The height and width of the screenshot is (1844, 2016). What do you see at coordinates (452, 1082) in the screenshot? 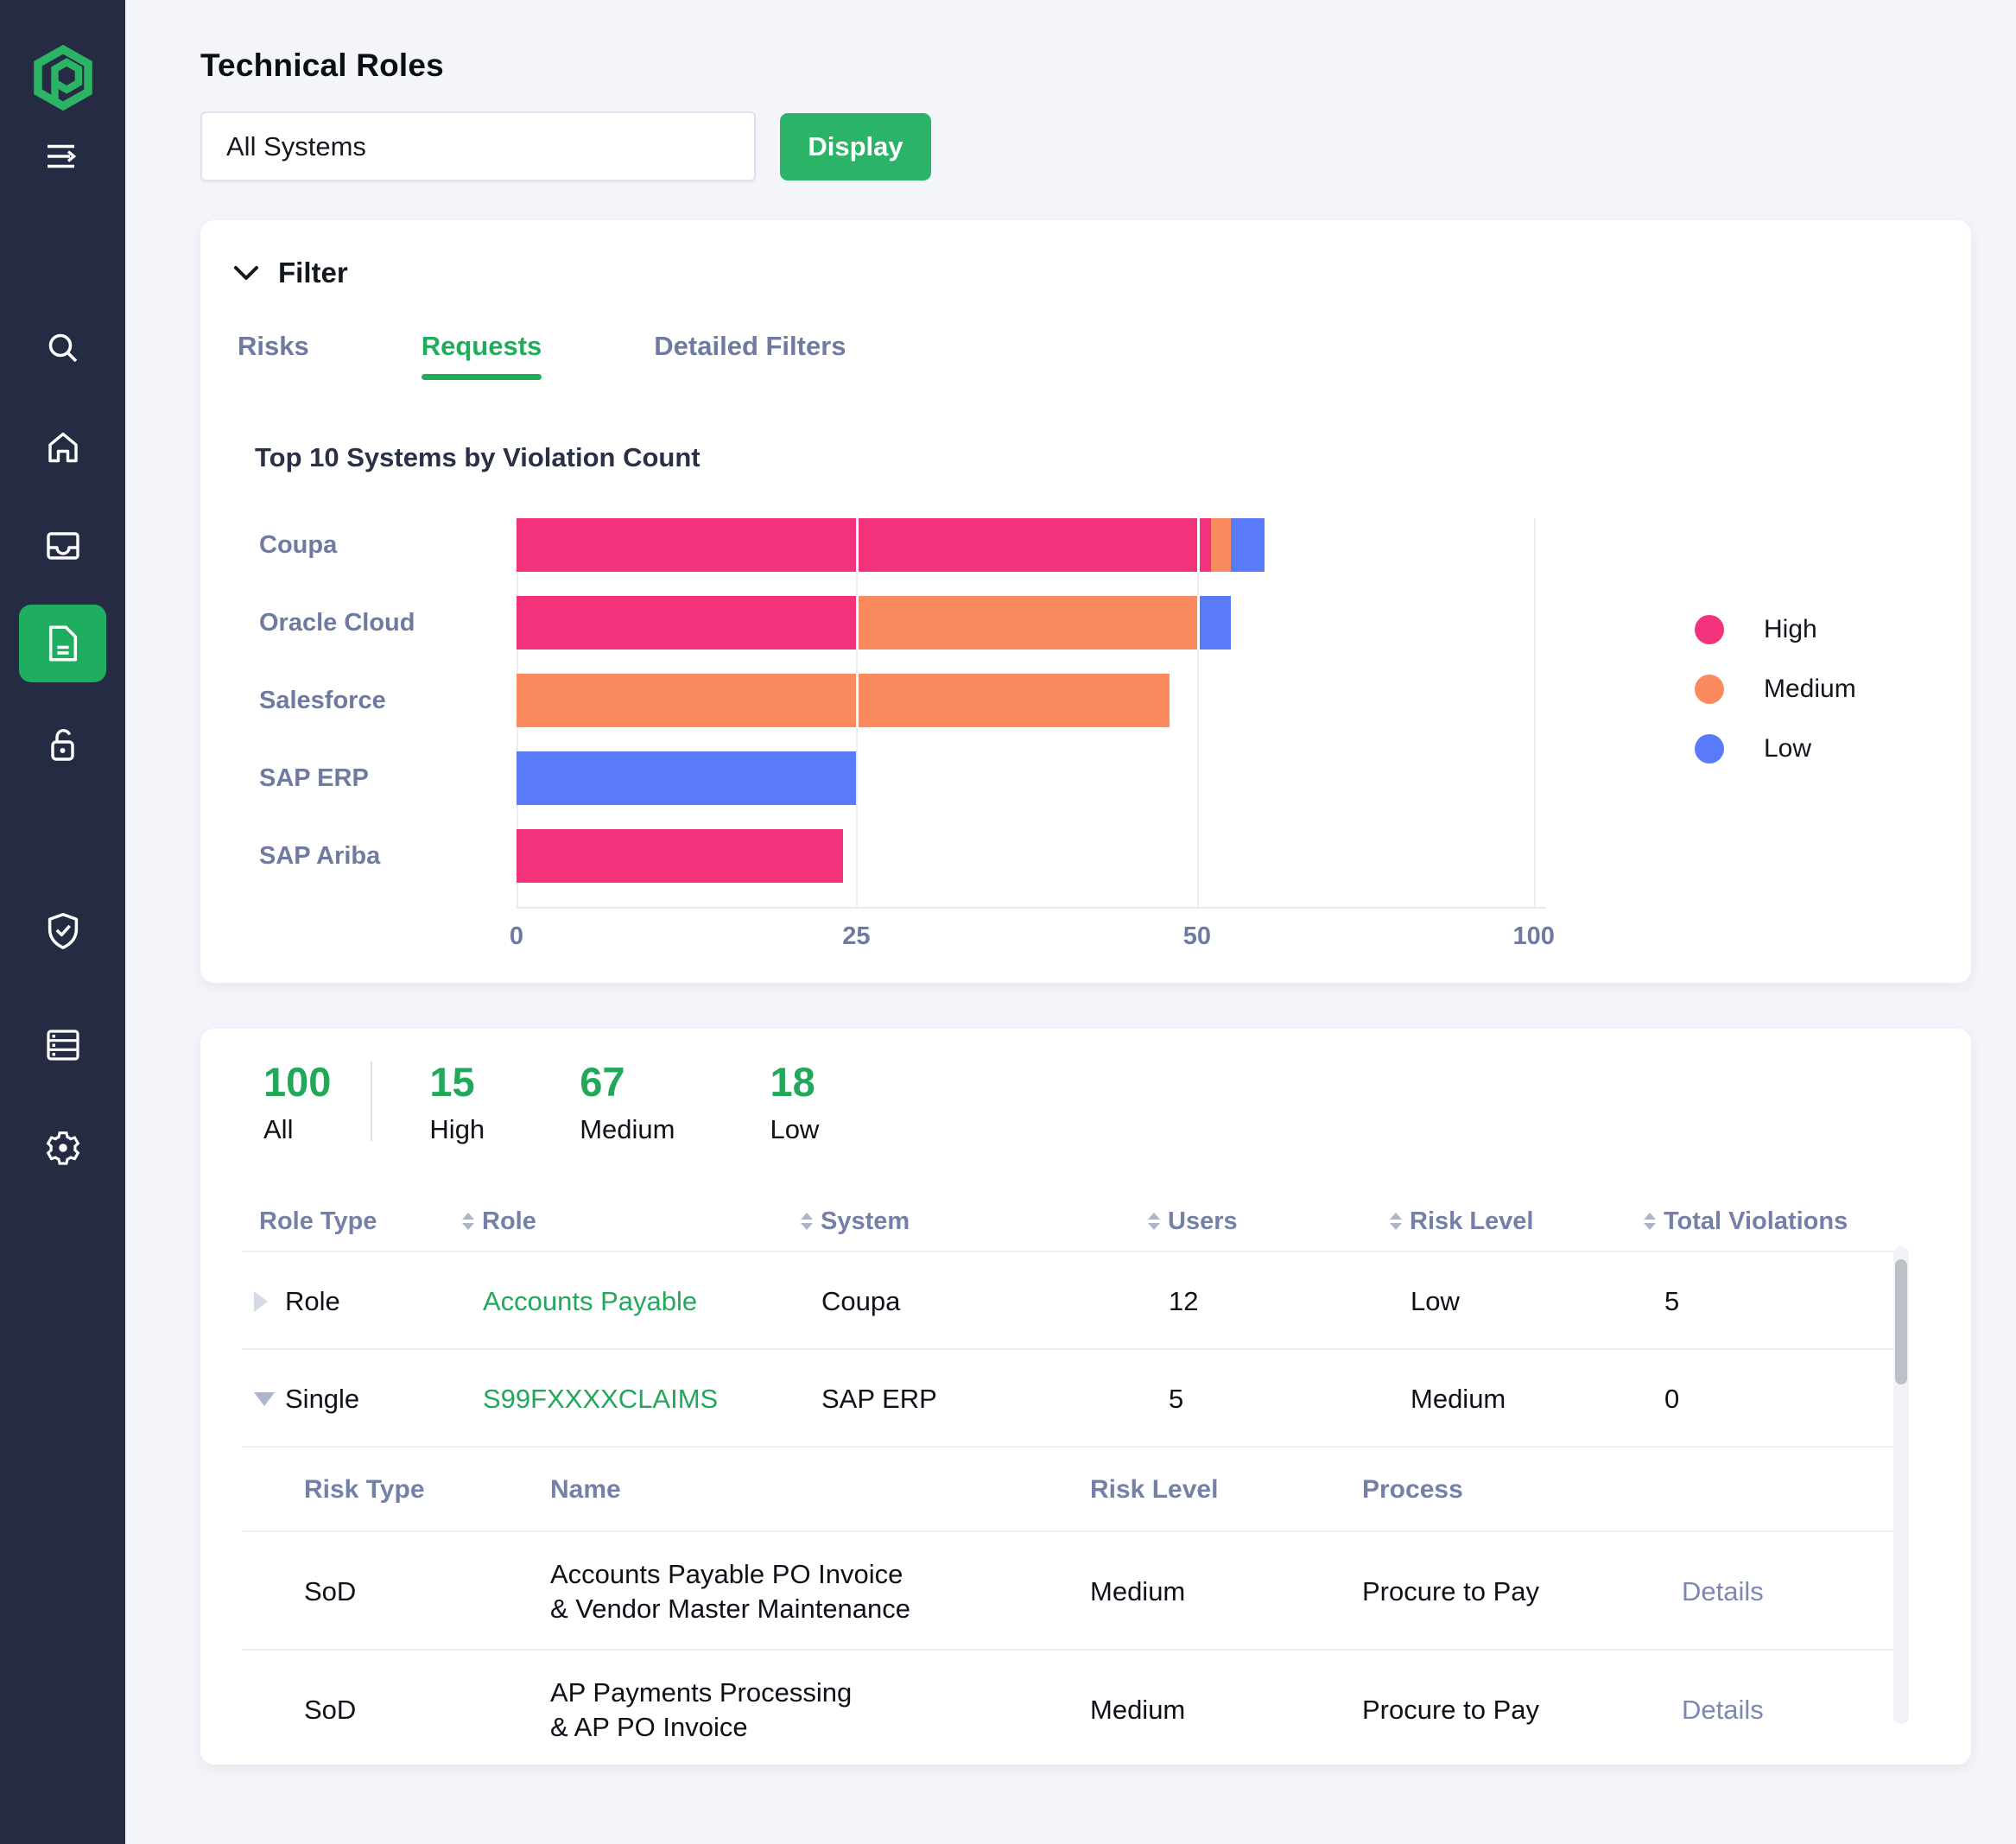
I see `stat-value: 15` at bounding box center [452, 1082].